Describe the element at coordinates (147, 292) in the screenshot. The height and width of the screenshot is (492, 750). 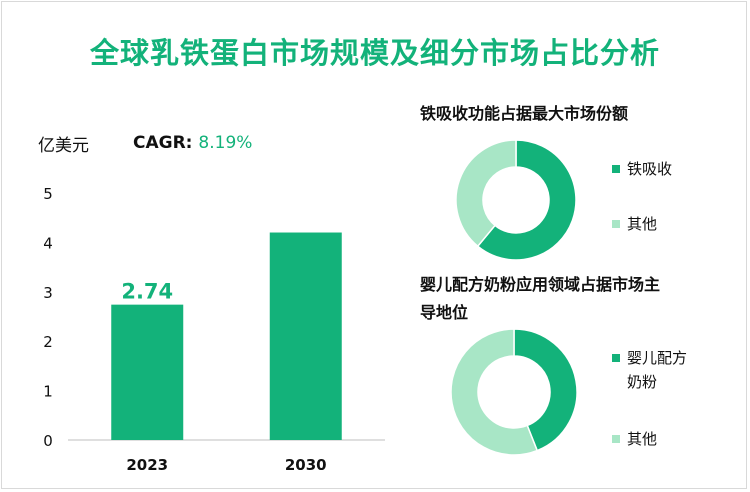
I see `data-label: 2.74` at that location.